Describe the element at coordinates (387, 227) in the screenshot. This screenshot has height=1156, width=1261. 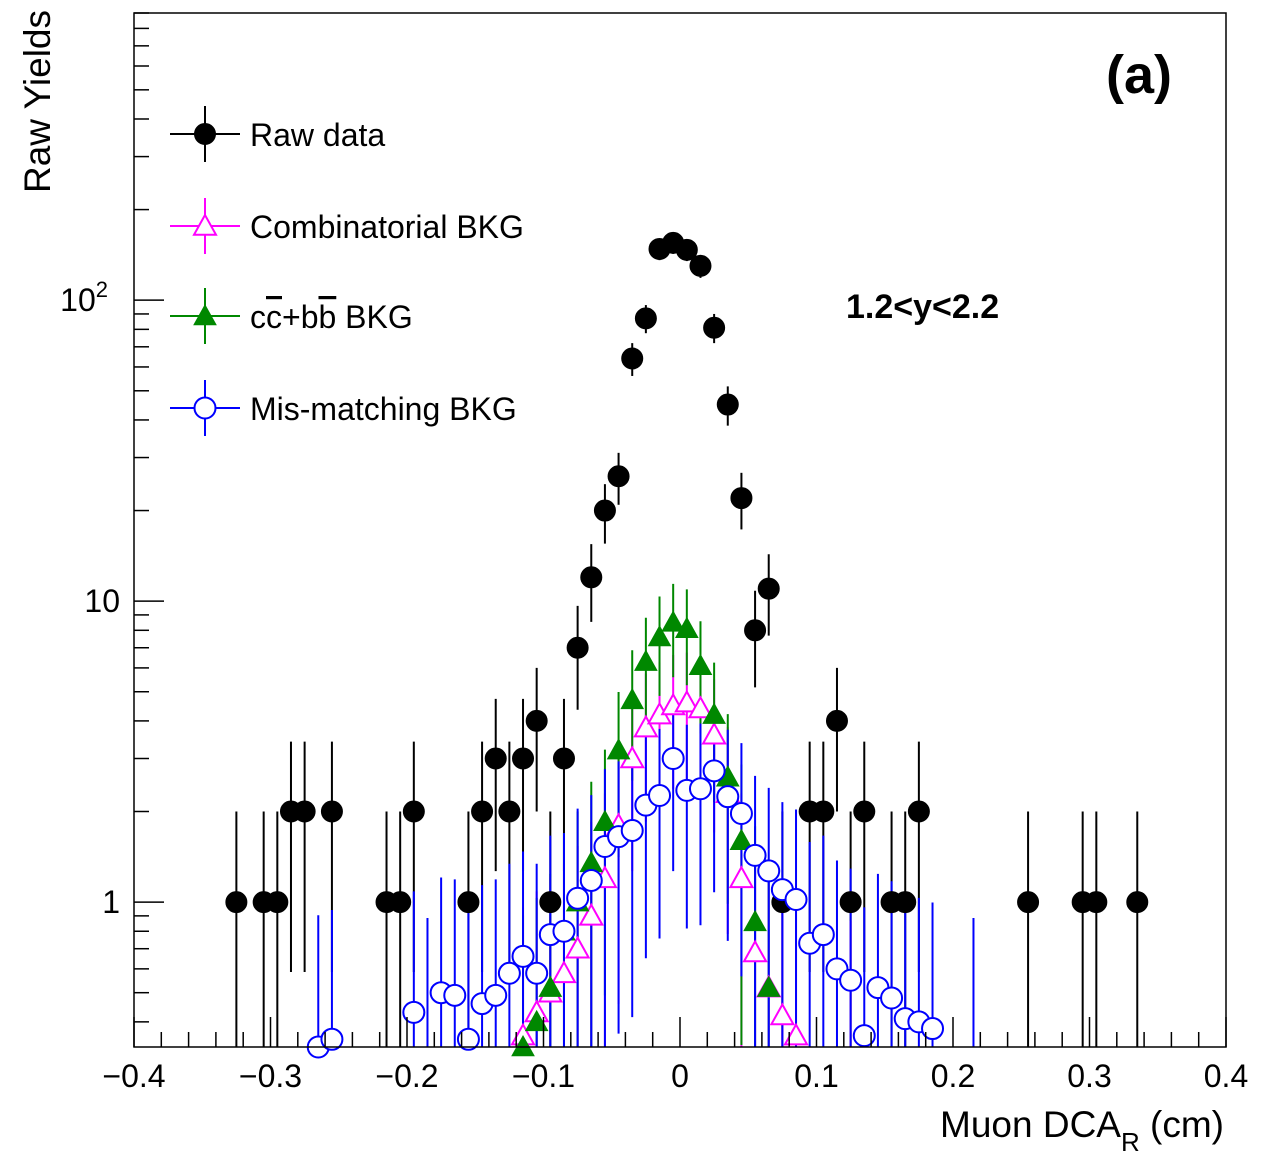
I see `legend-label: Combinatorial BKG` at that location.